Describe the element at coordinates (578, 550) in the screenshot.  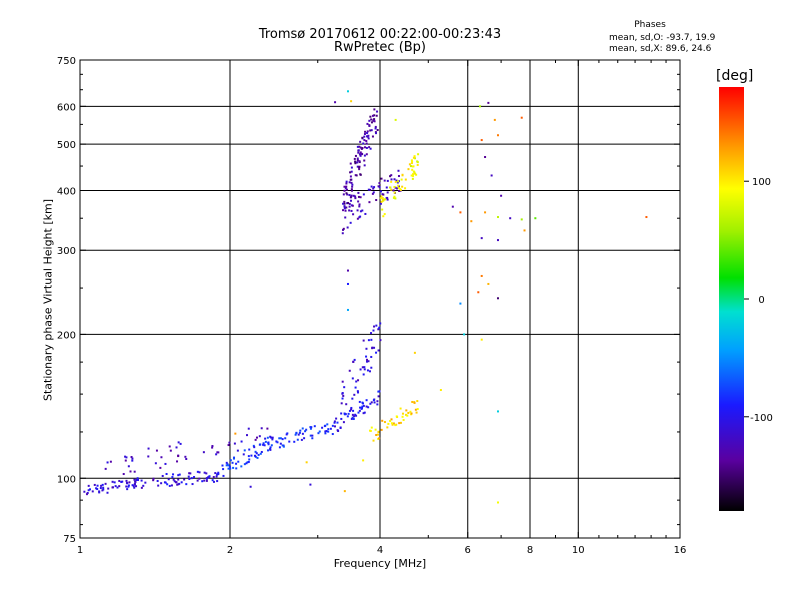
I see `x-tick-label: 10` at that location.